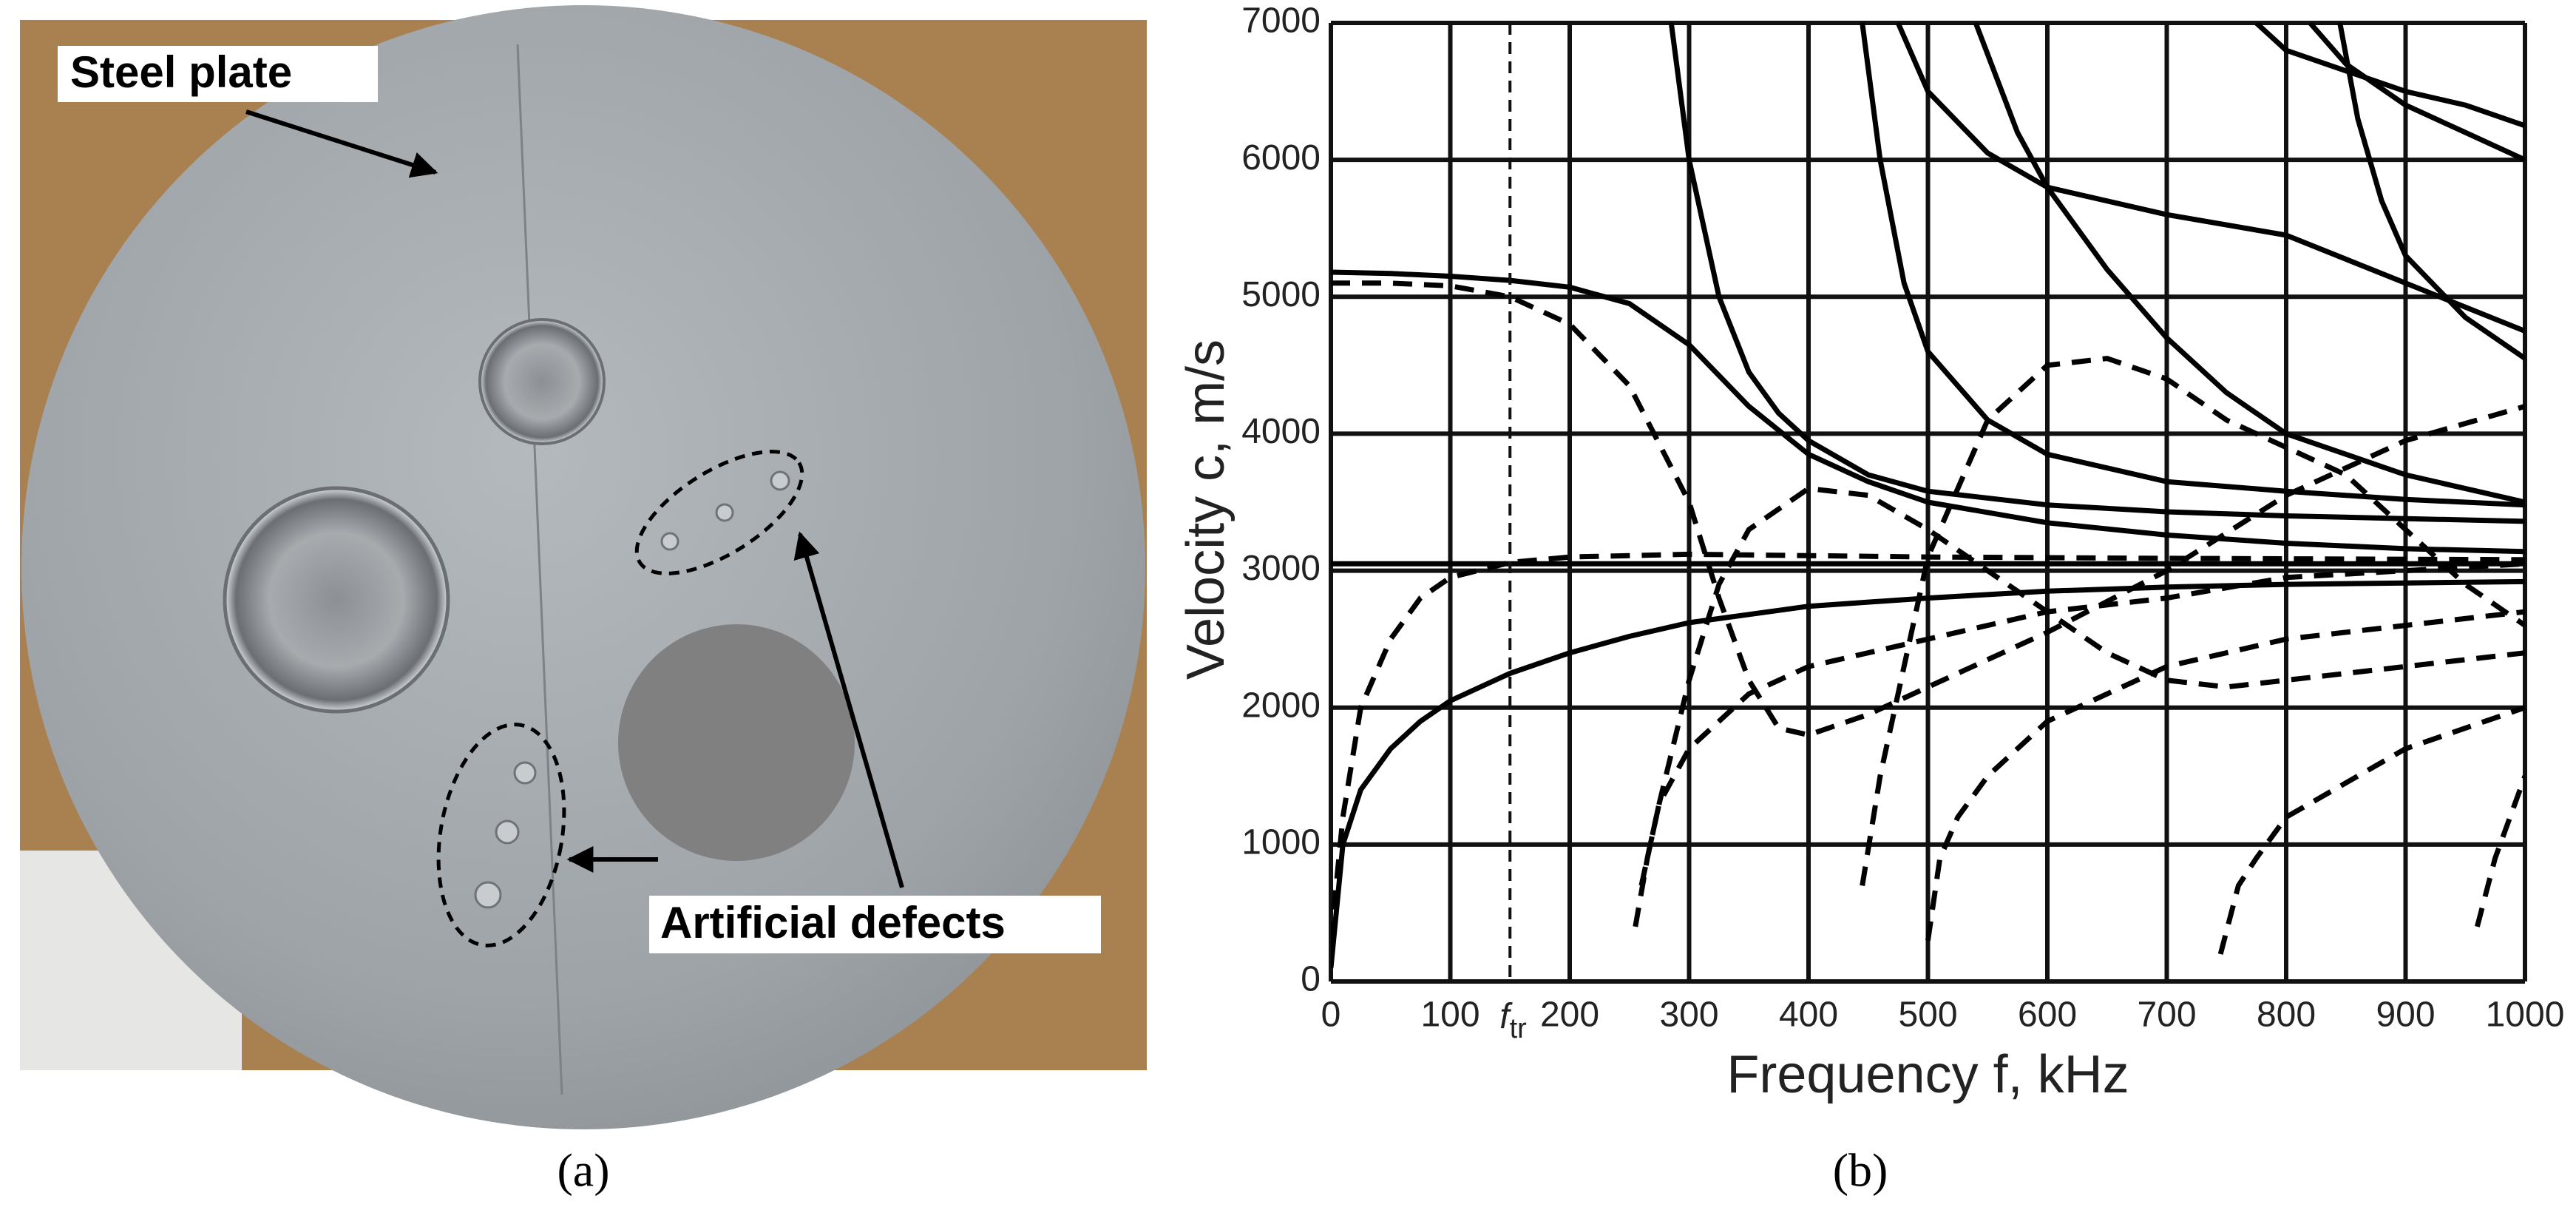 The height and width of the screenshot is (1210, 2576). Describe the element at coordinates (736, 742) in the screenshot. I see `masked-area` at that location.